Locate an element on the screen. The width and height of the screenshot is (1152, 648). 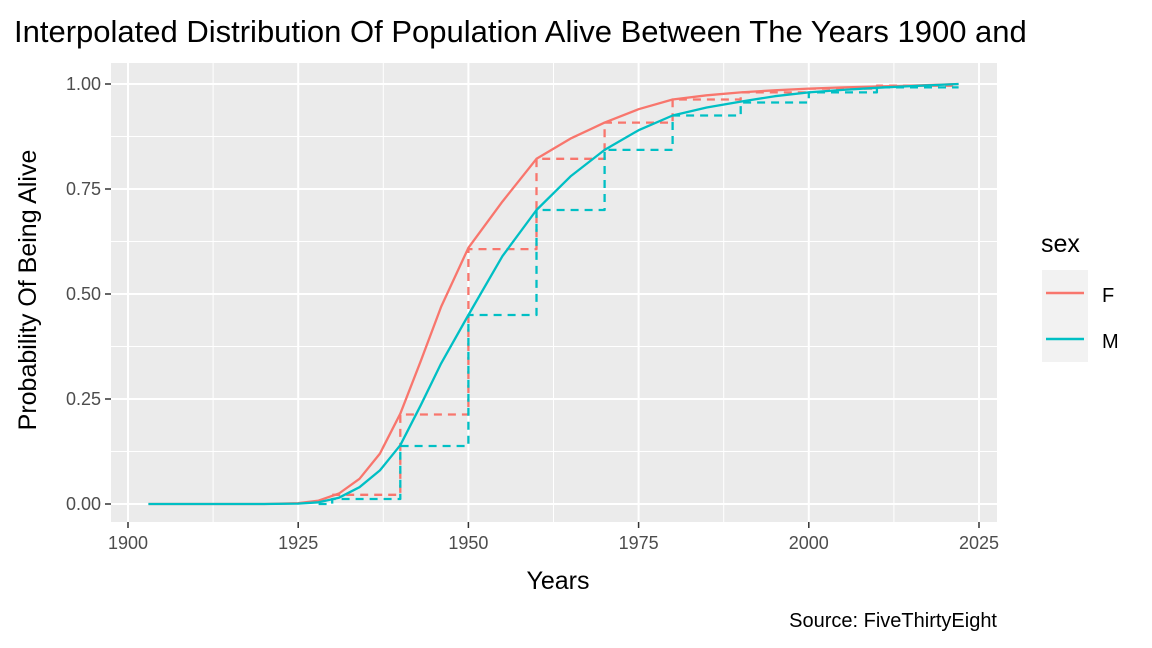
y-tick-label: 0.00 is located at coordinates (83, 504).